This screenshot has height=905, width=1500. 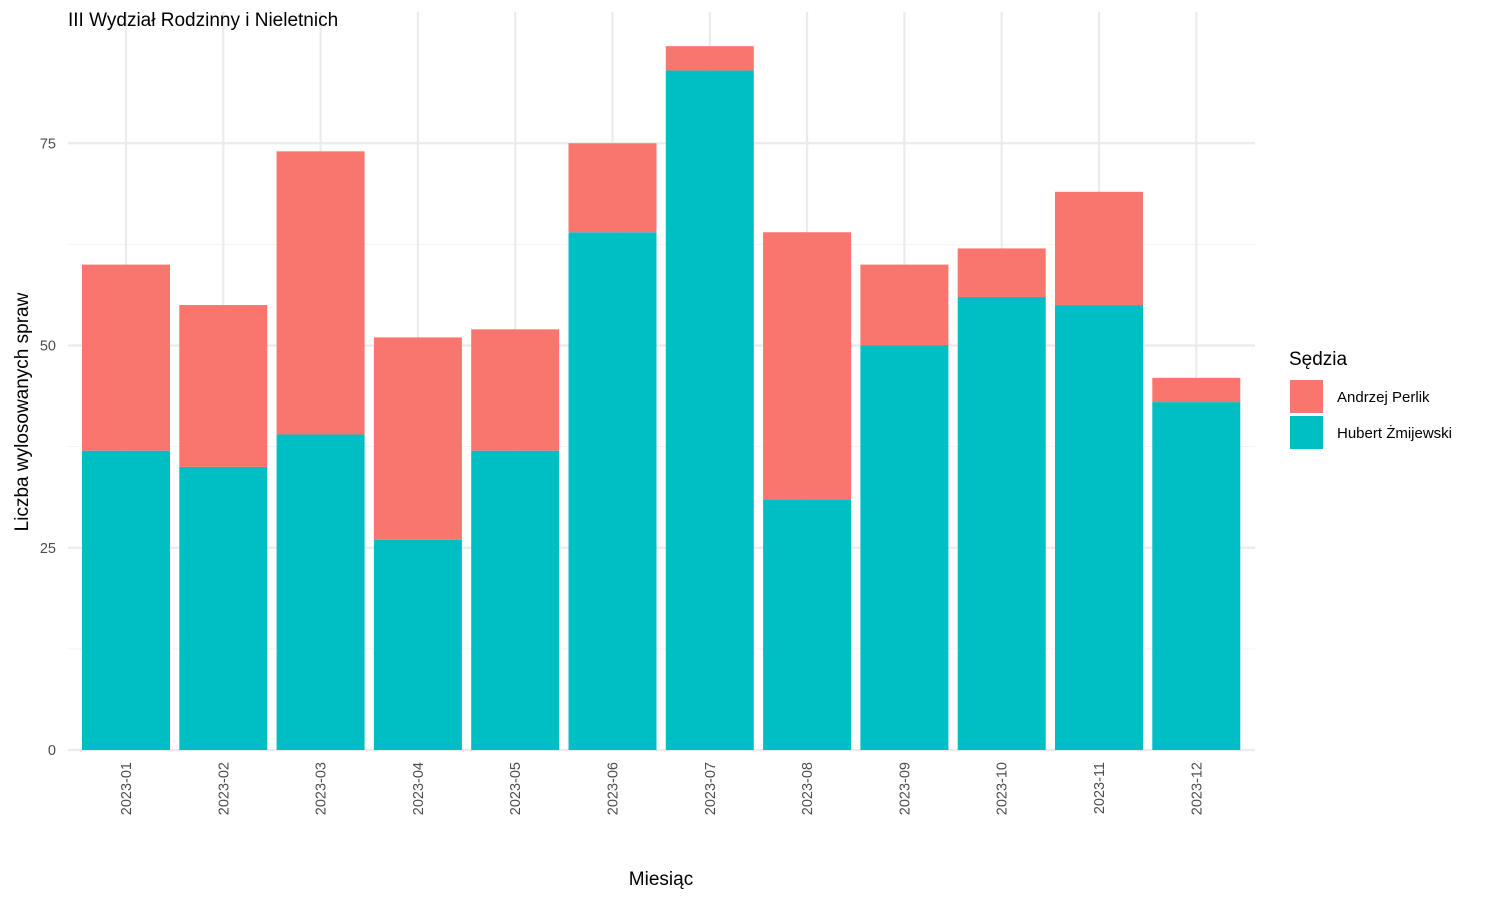 I want to click on y-tick-label: 0, so click(x=52, y=751).